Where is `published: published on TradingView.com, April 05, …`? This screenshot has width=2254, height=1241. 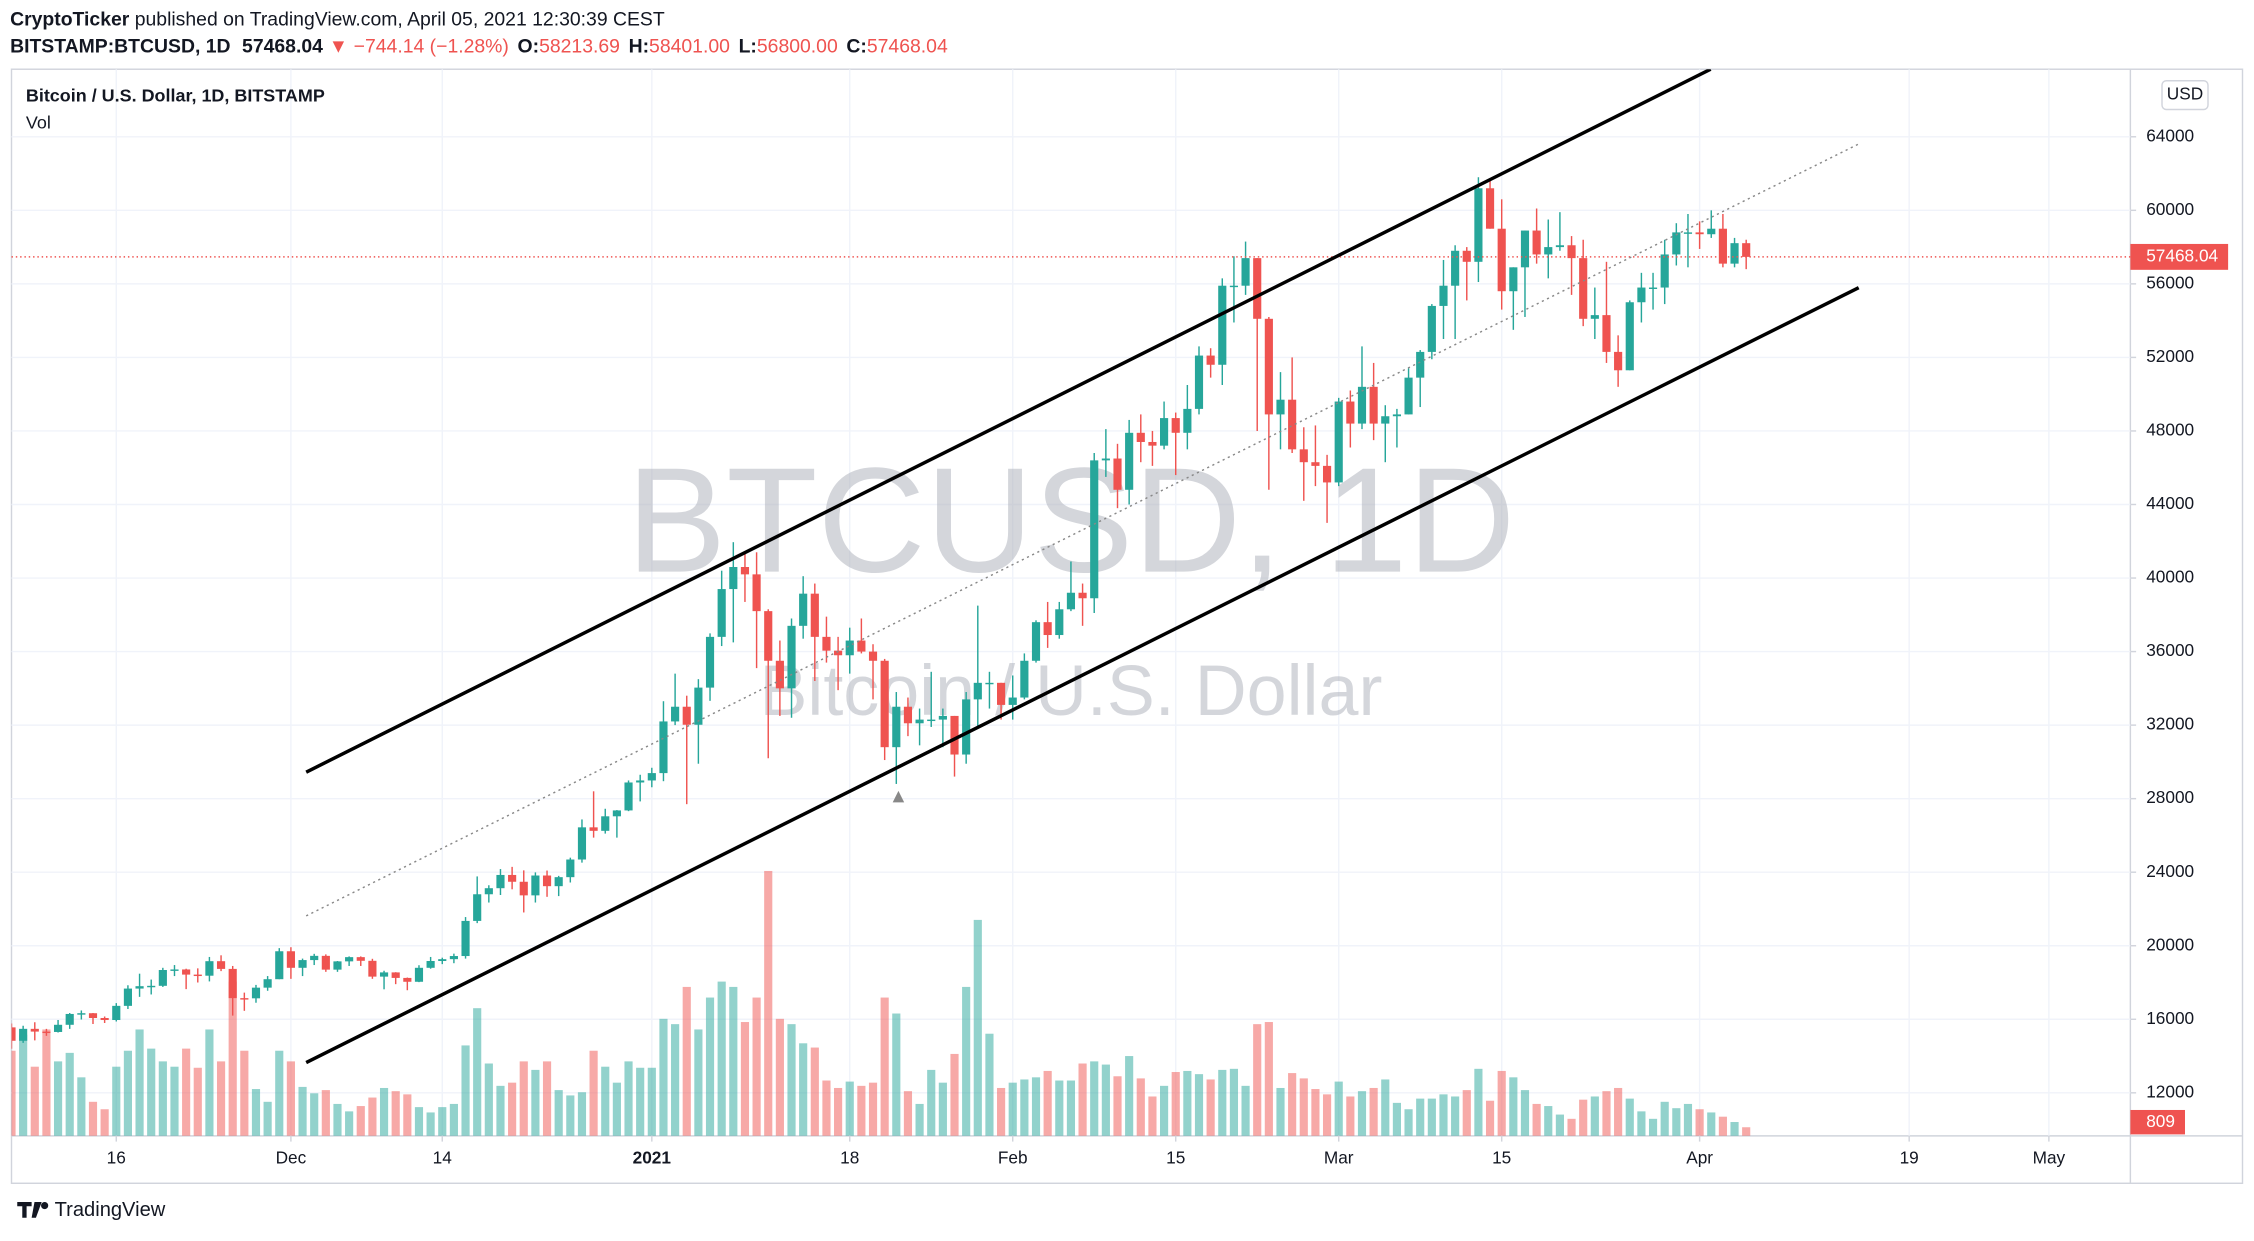
published: published on TradingView.com, April 05, … is located at coordinates (397, 19).